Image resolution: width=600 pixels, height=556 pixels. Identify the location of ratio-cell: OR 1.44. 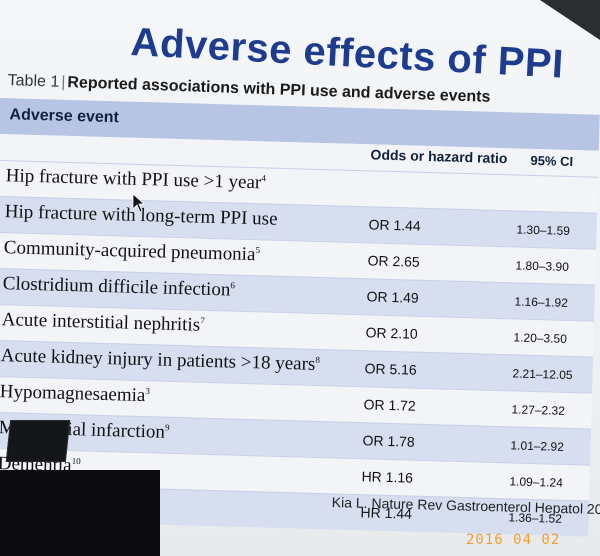
(394, 225).